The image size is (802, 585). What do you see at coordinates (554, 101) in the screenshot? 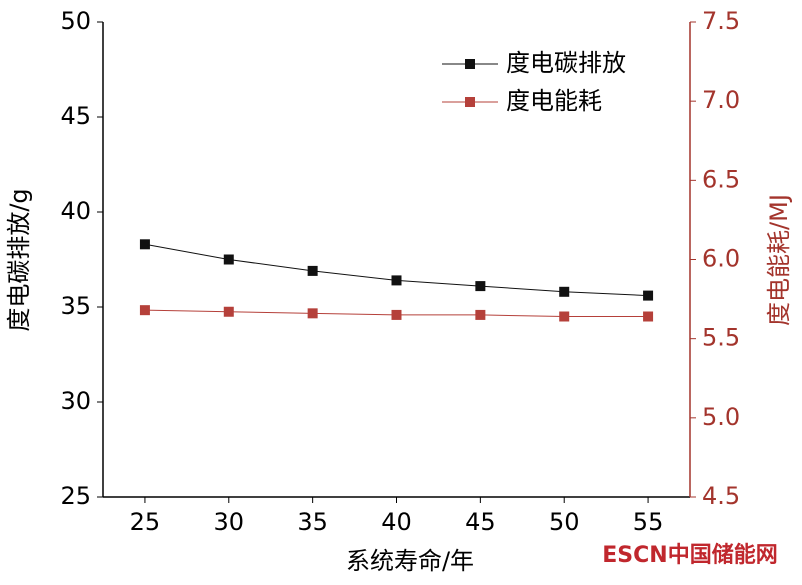
I see `legend-label: 度电能耗` at bounding box center [554, 101].